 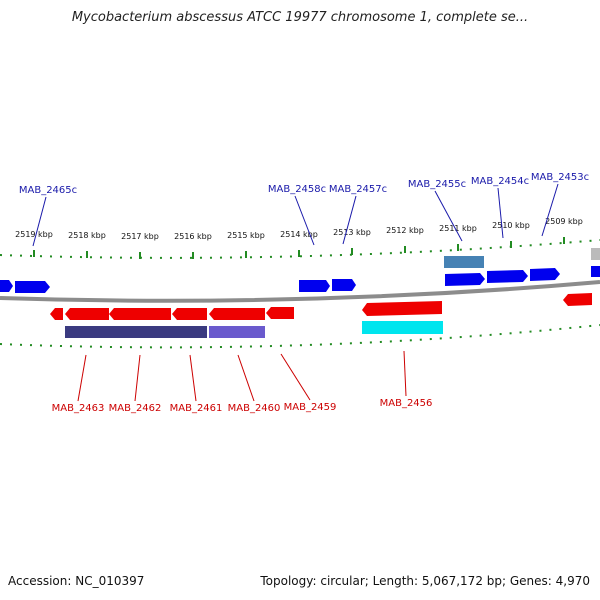 I want to click on grey-feature, so click(x=595, y=254).